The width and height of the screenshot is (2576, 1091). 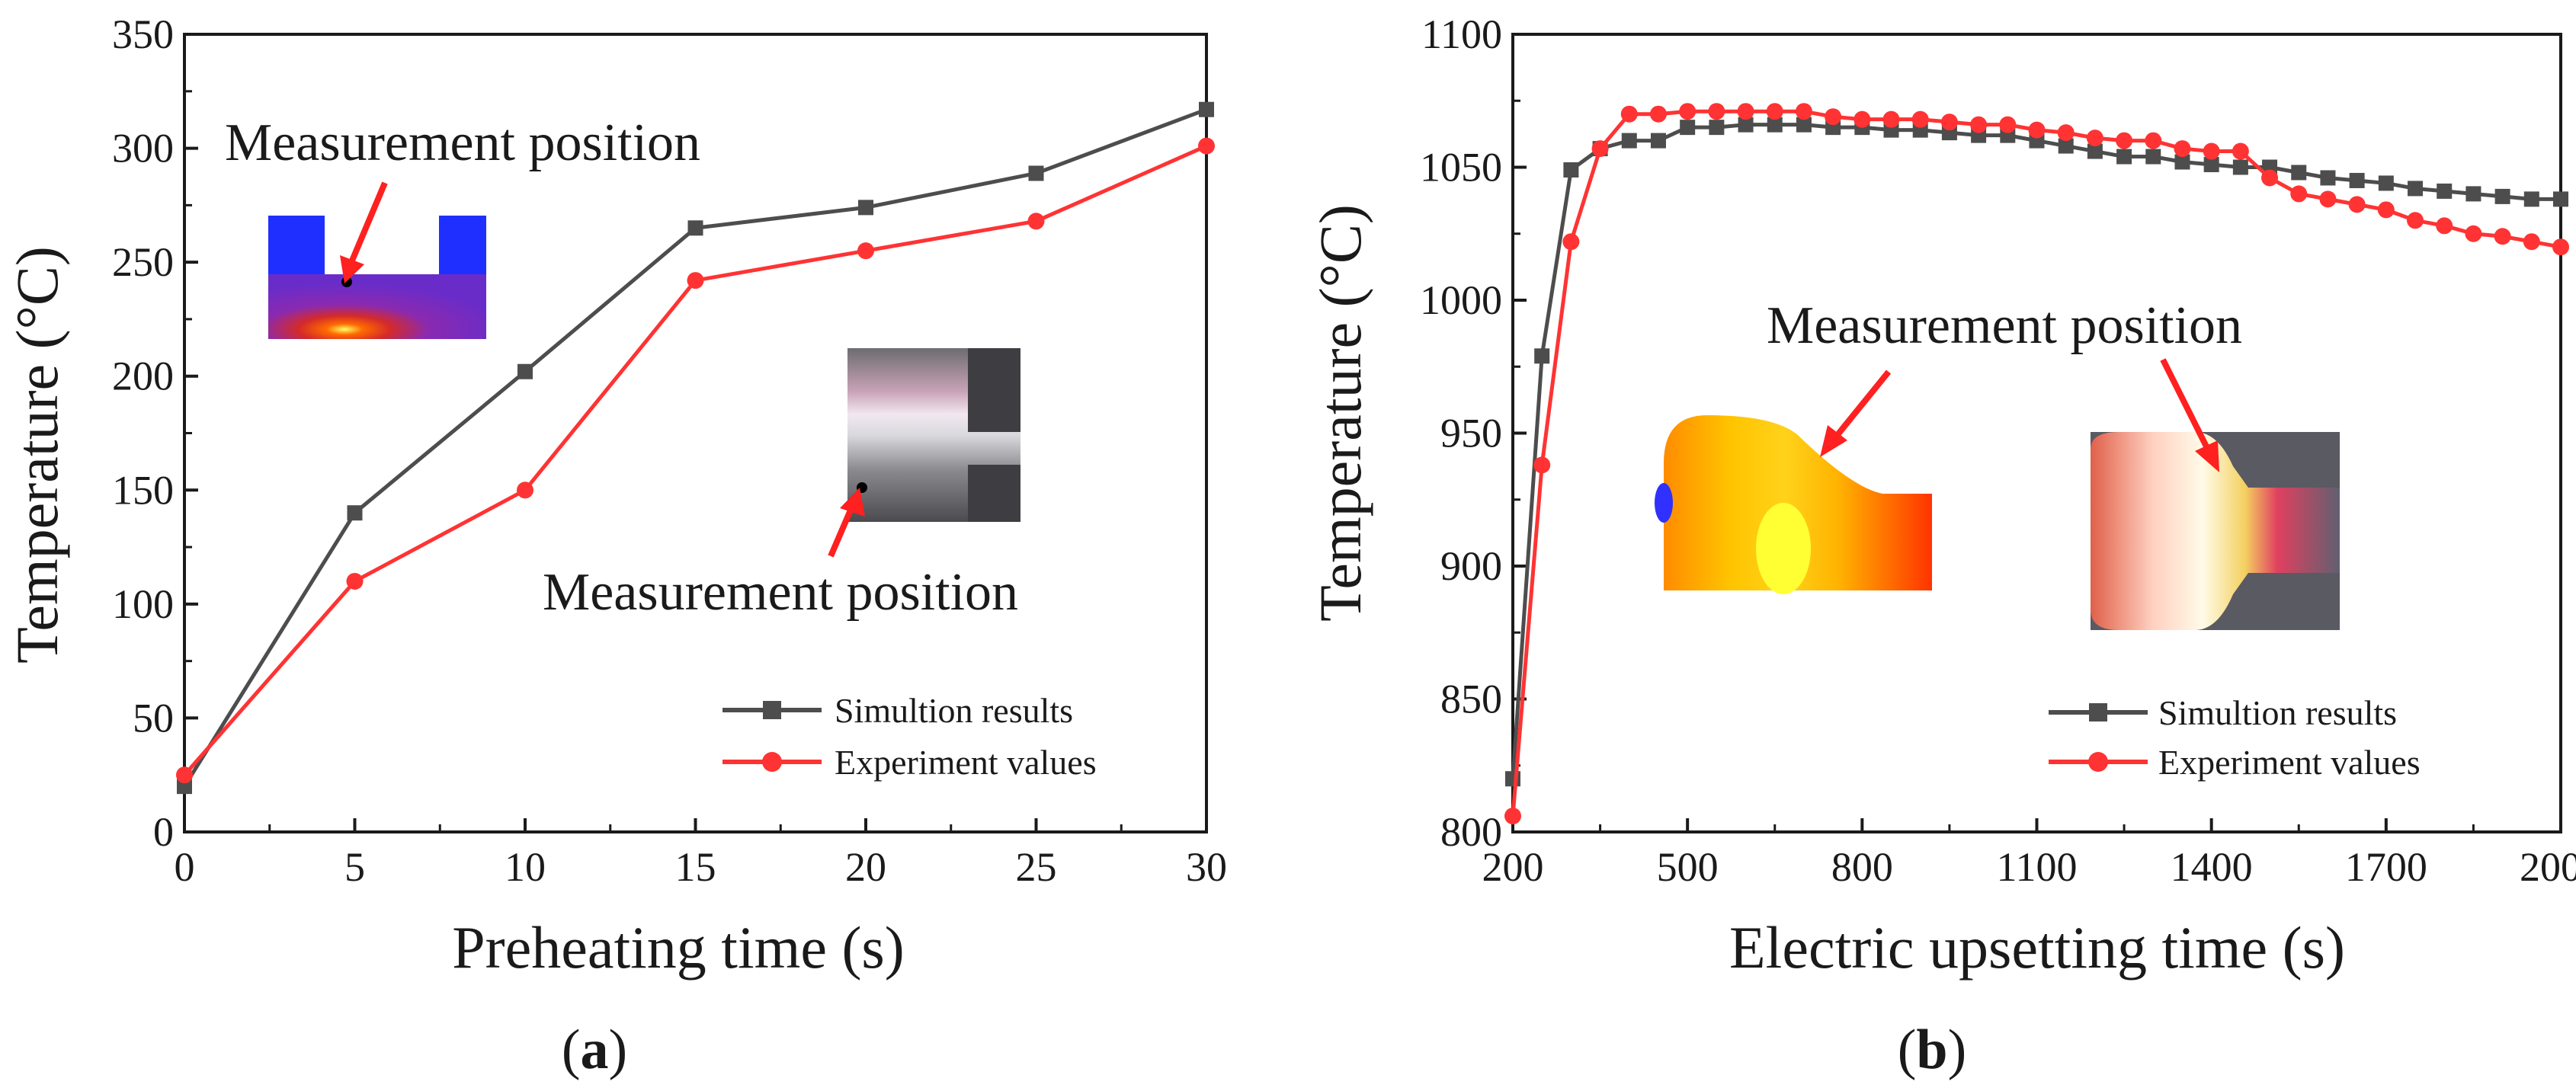 What do you see at coordinates (1471, 832) in the screenshot?
I see `panel-b-y-tick-label: 800` at bounding box center [1471, 832].